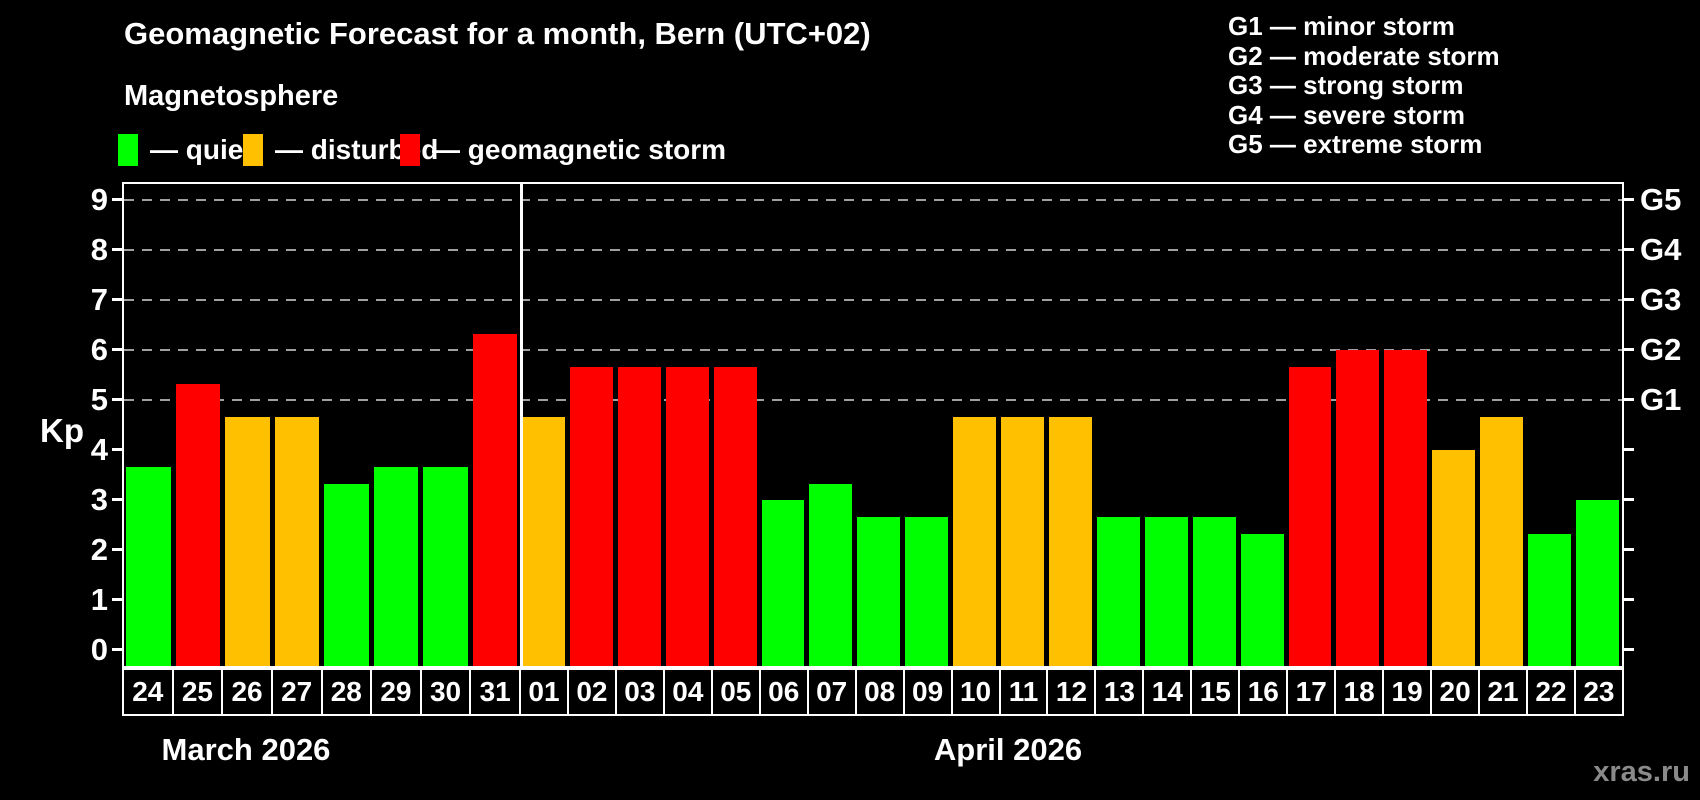 The height and width of the screenshot is (800, 1700). Describe the element at coordinates (873, 200) in the screenshot. I see `gridline-kp9` at that location.